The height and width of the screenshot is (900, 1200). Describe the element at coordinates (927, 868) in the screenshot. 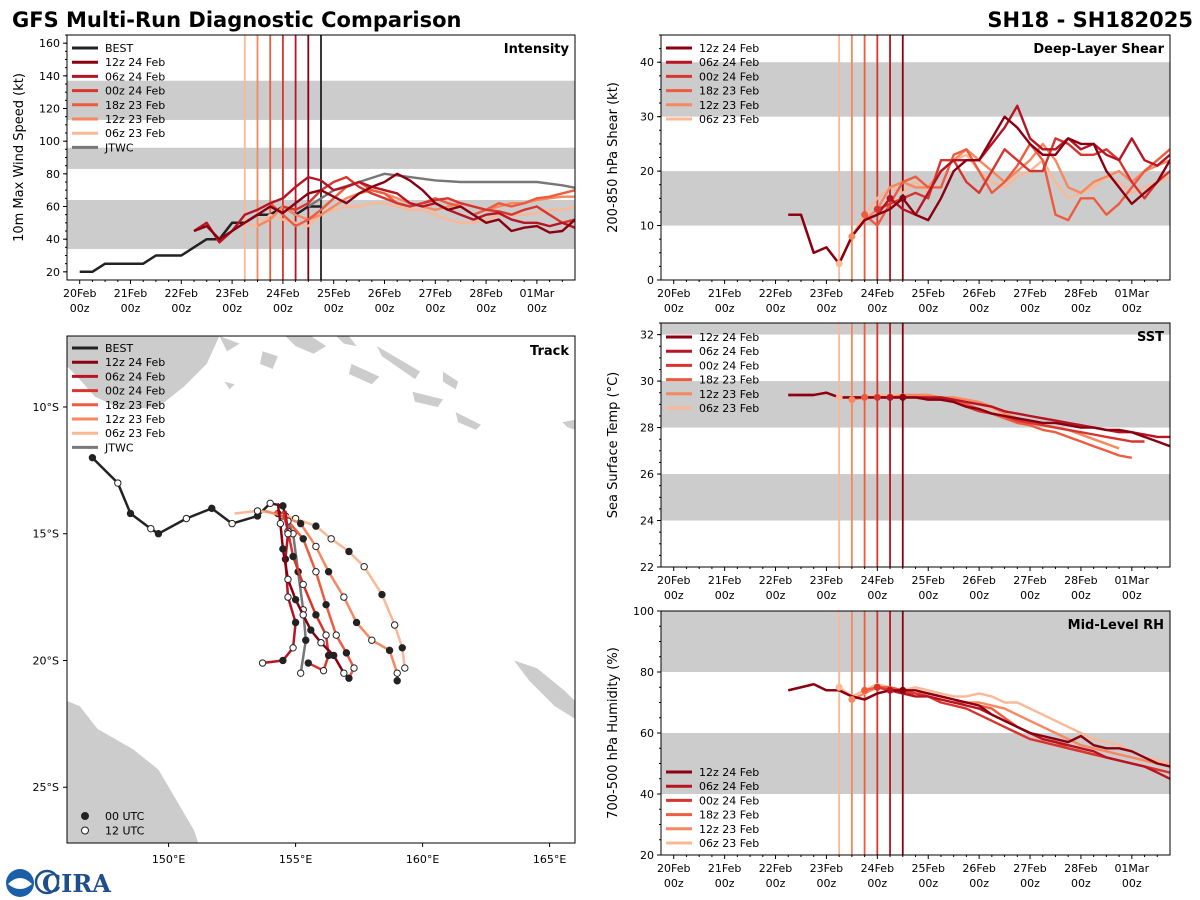

I see `rh-xtick-label: 25Feb` at that location.